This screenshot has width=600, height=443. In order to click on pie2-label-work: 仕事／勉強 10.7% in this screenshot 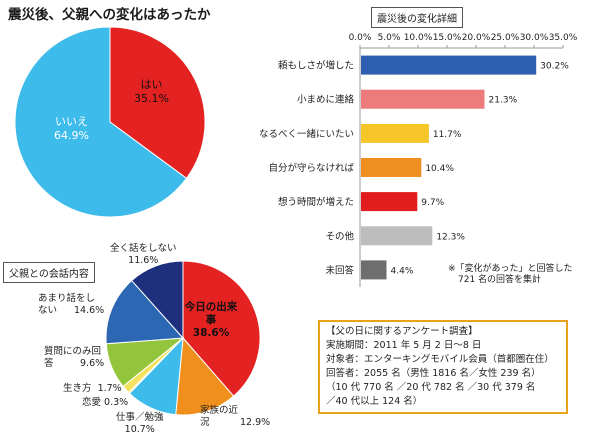, I will do `click(140, 424)`.